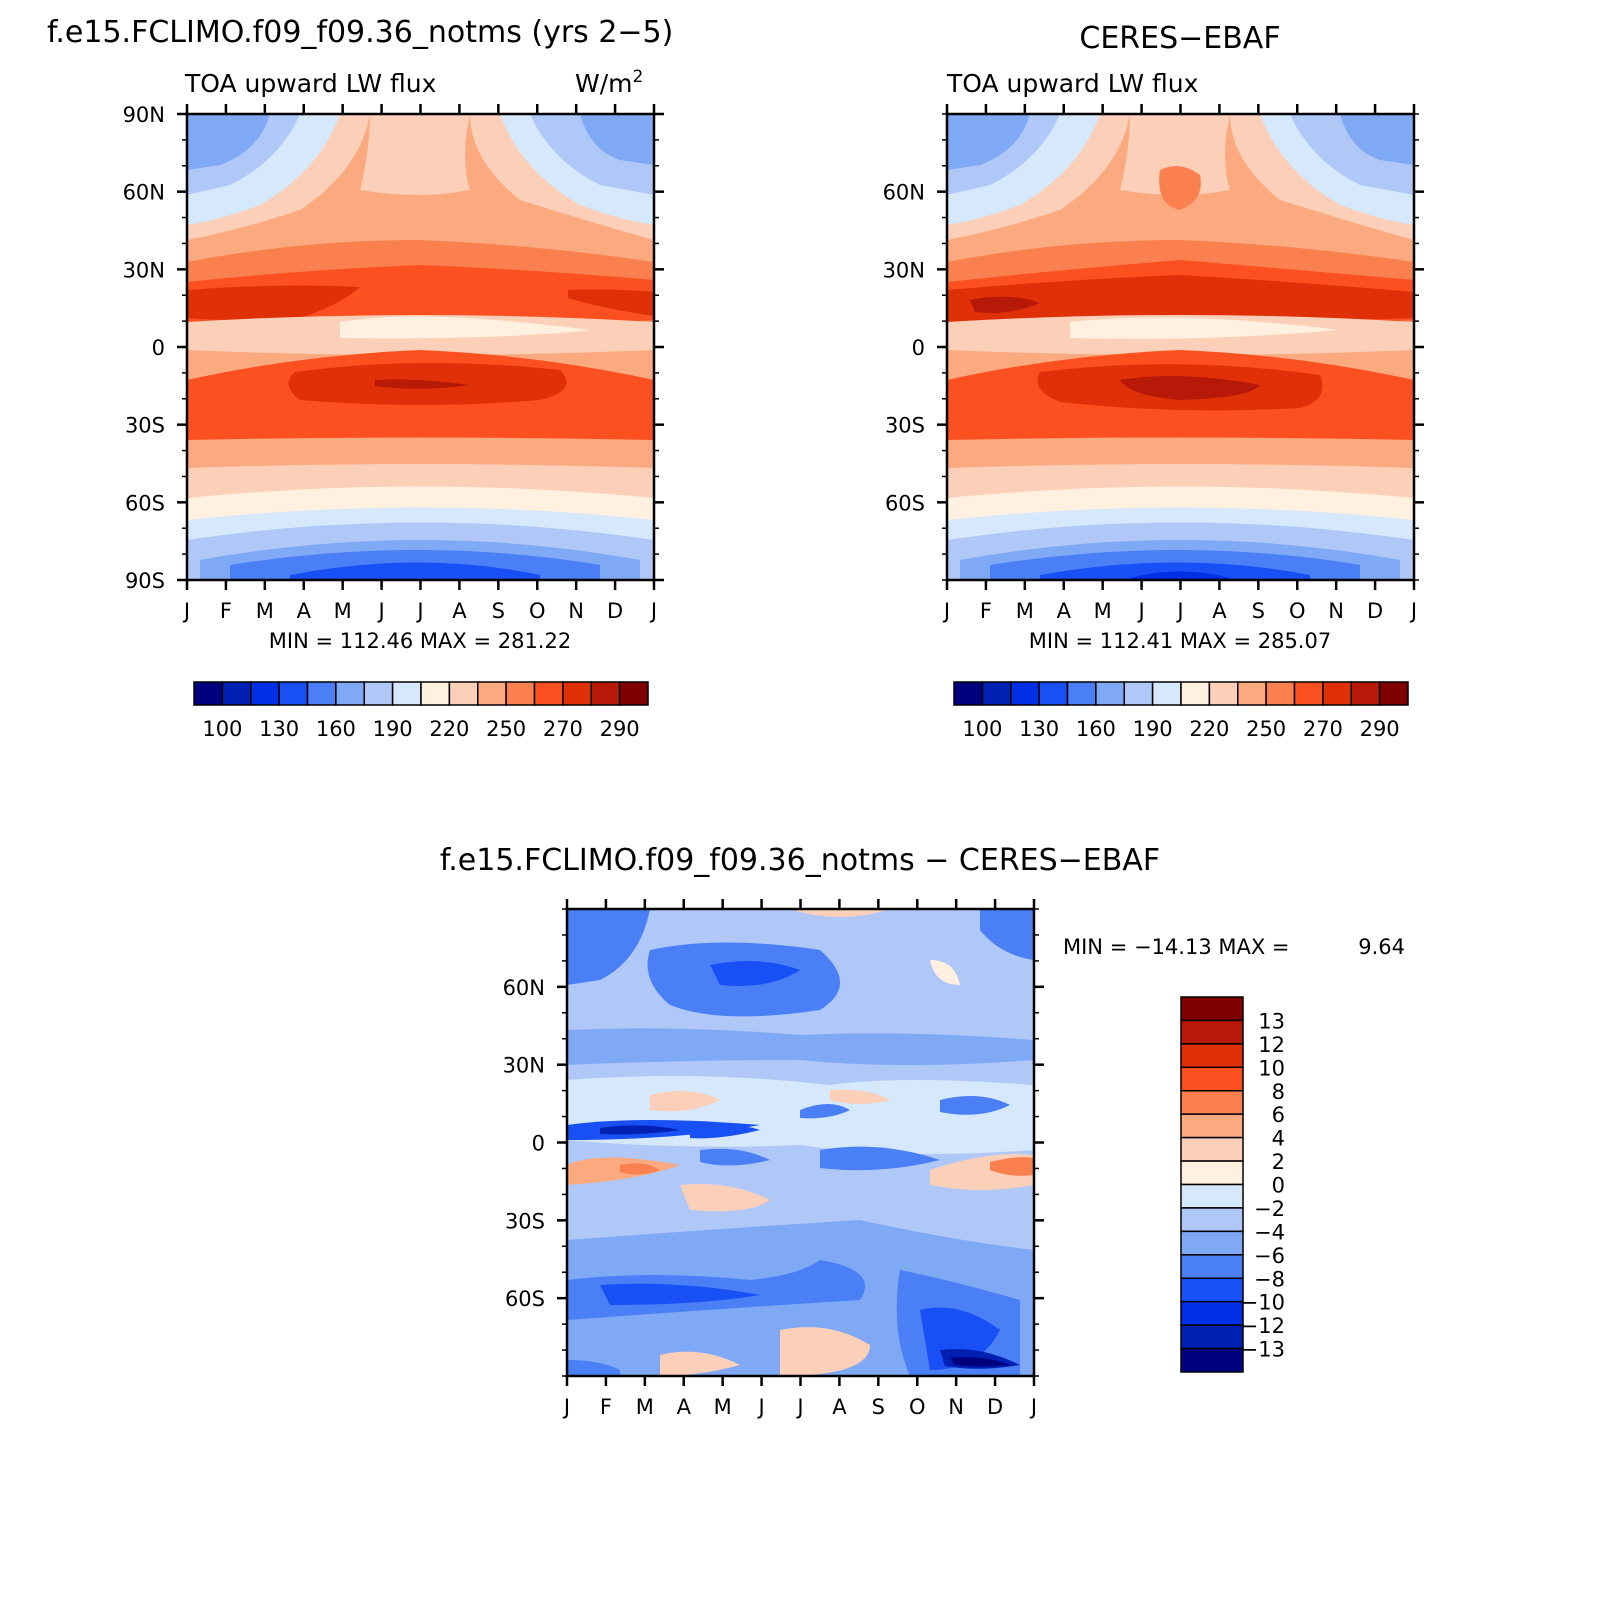 The width and height of the screenshot is (1597, 1597). What do you see at coordinates (606, 1407) in the screenshot?
I see `diff-x-tick-label: F` at bounding box center [606, 1407].